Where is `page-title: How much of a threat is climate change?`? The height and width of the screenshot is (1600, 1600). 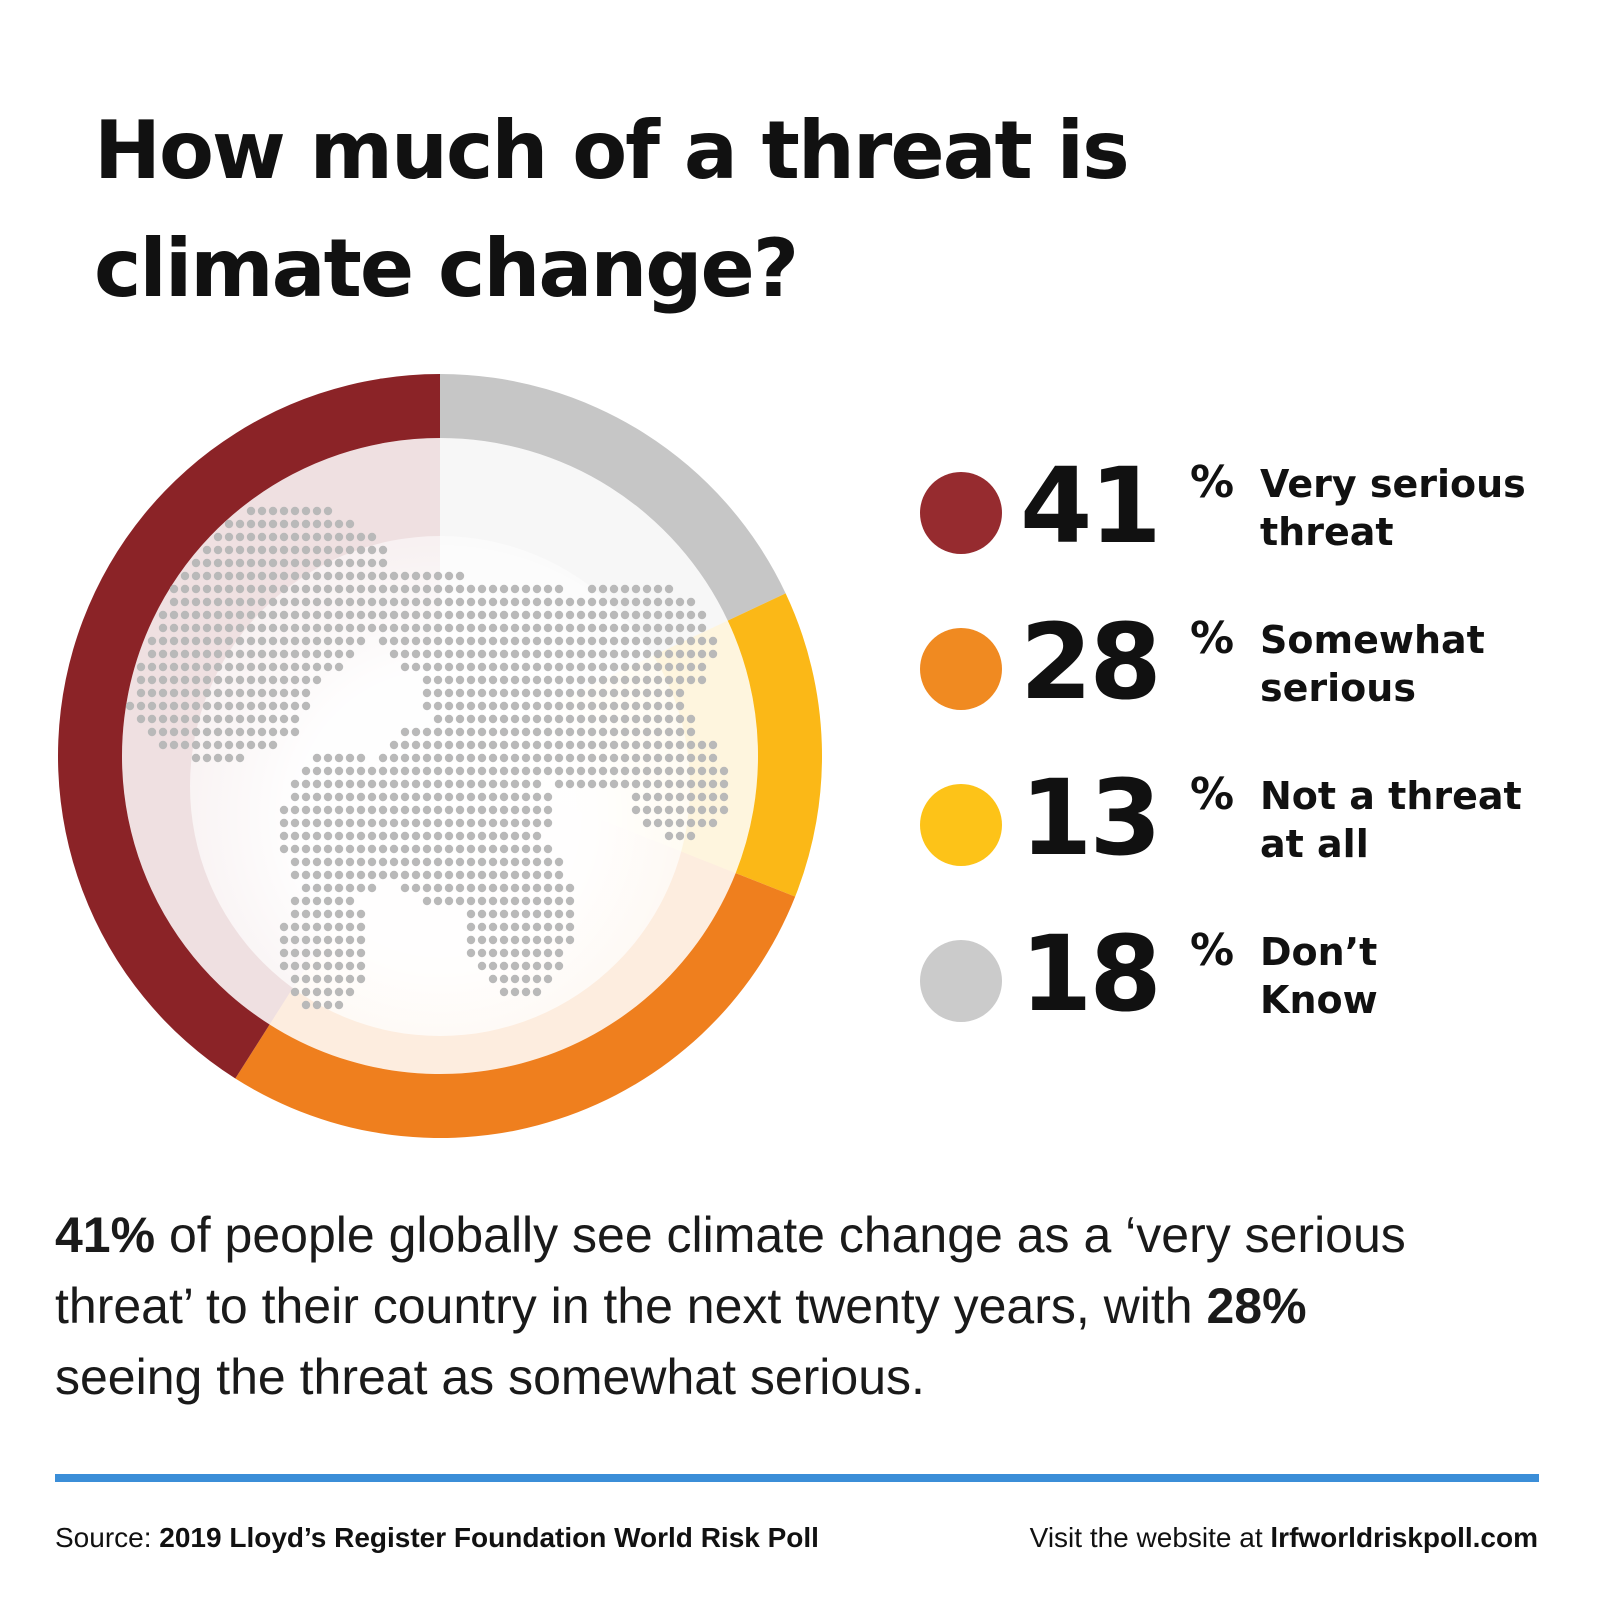 page-title: How much of a threat is climate change? is located at coordinates (644, 210).